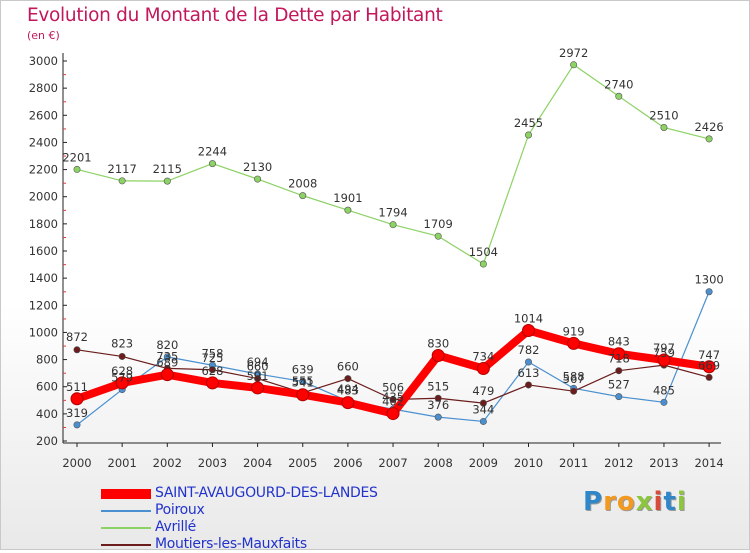 The image size is (750, 553). What do you see at coordinates (167, 345) in the screenshot?
I see `data-label: 820` at bounding box center [167, 345].